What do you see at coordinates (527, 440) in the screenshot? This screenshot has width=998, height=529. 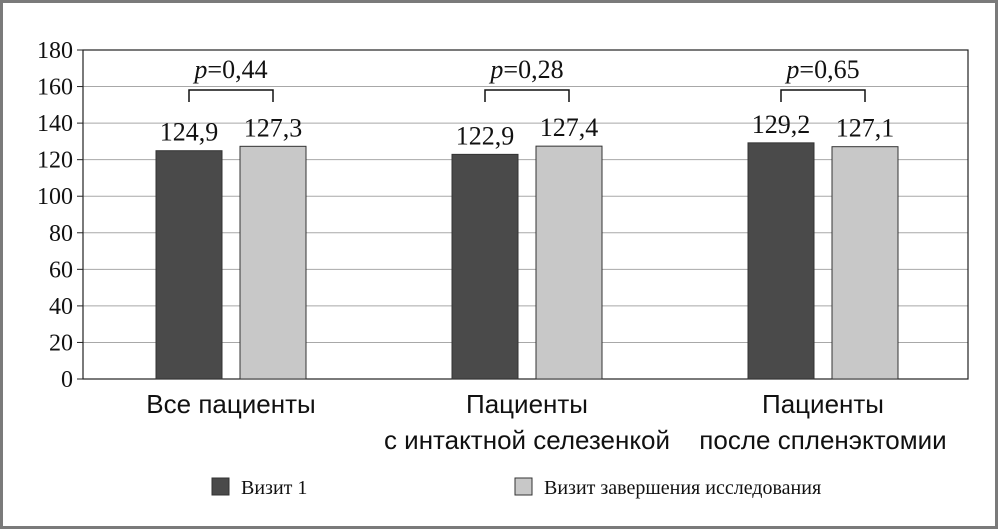 I see `x-category-label: с интактной селезенкой` at bounding box center [527, 440].